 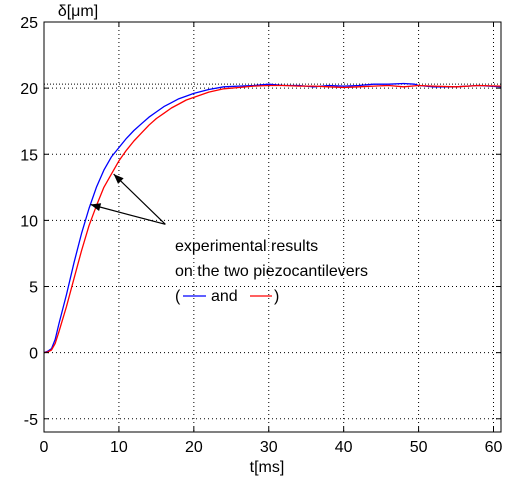 What do you see at coordinates (31, 420) in the screenshot?
I see `y-tick-label: -5` at bounding box center [31, 420].